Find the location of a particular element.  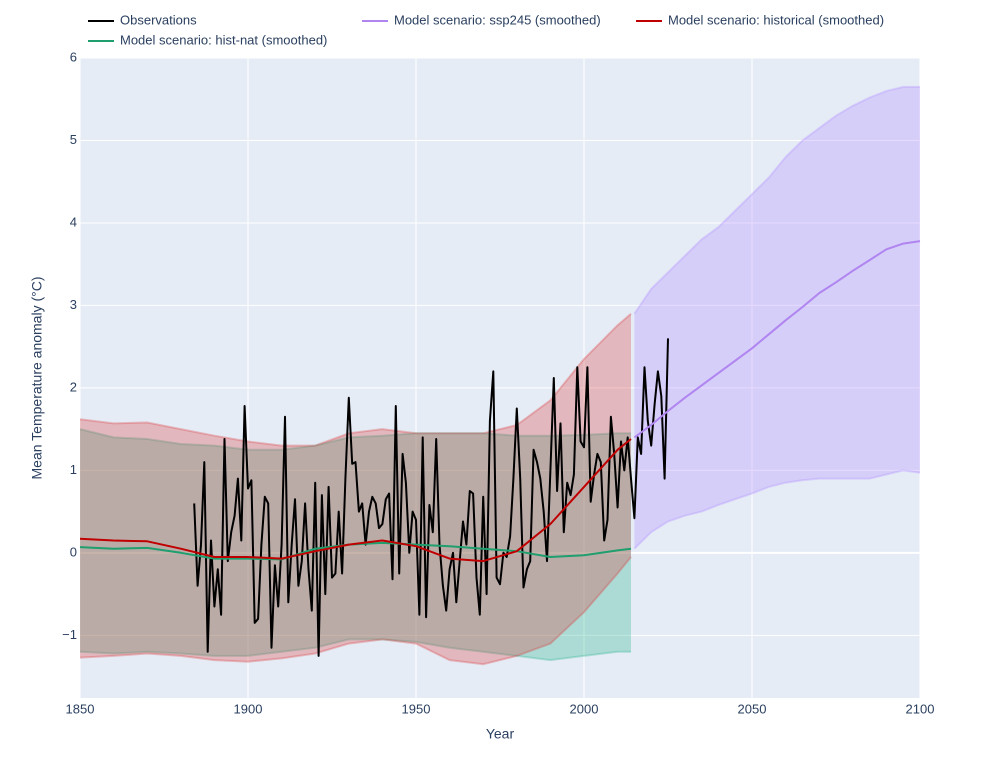

y-tick-label: 2 is located at coordinates (73, 386).